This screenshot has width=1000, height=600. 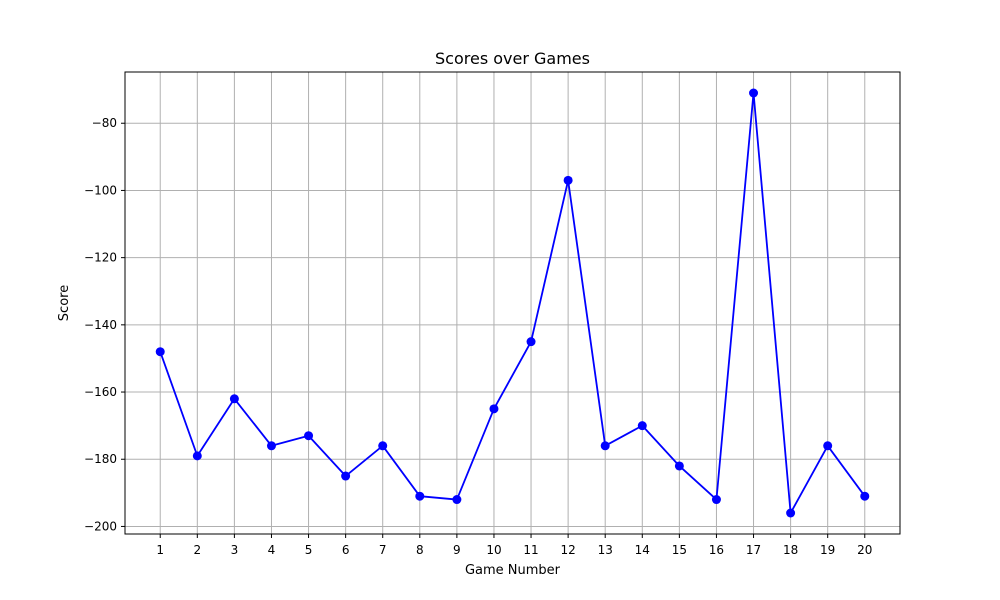 What do you see at coordinates (104, 123) in the screenshot?
I see `y-tick-label: −80` at bounding box center [104, 123].